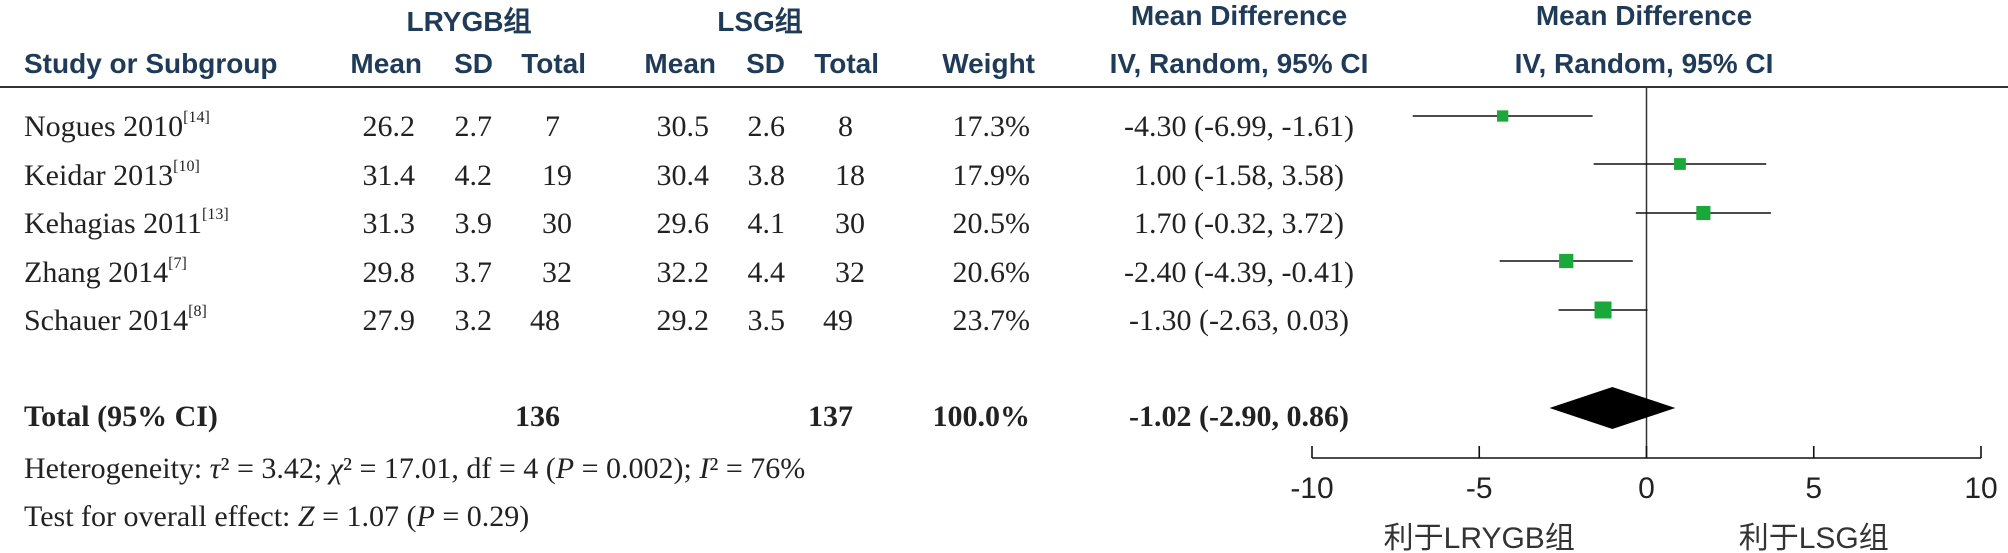 The image size is (2008, 553). Describe the element at coordinates (1239, 320) in the screenshot. I see `ci-cell: -1.30 (-2.63, 0.03)` at that location.